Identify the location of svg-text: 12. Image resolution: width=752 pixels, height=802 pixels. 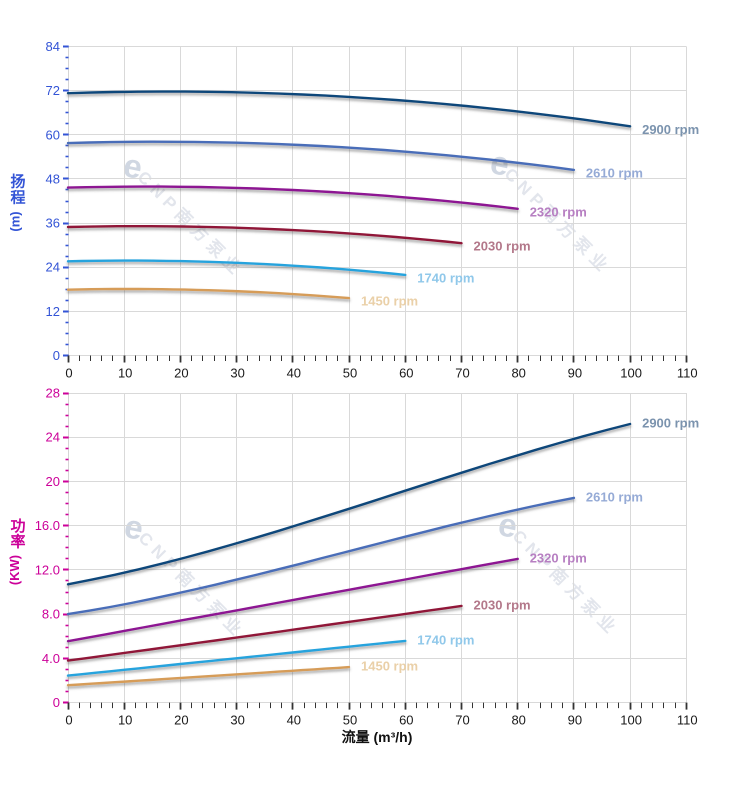
(53, 311).